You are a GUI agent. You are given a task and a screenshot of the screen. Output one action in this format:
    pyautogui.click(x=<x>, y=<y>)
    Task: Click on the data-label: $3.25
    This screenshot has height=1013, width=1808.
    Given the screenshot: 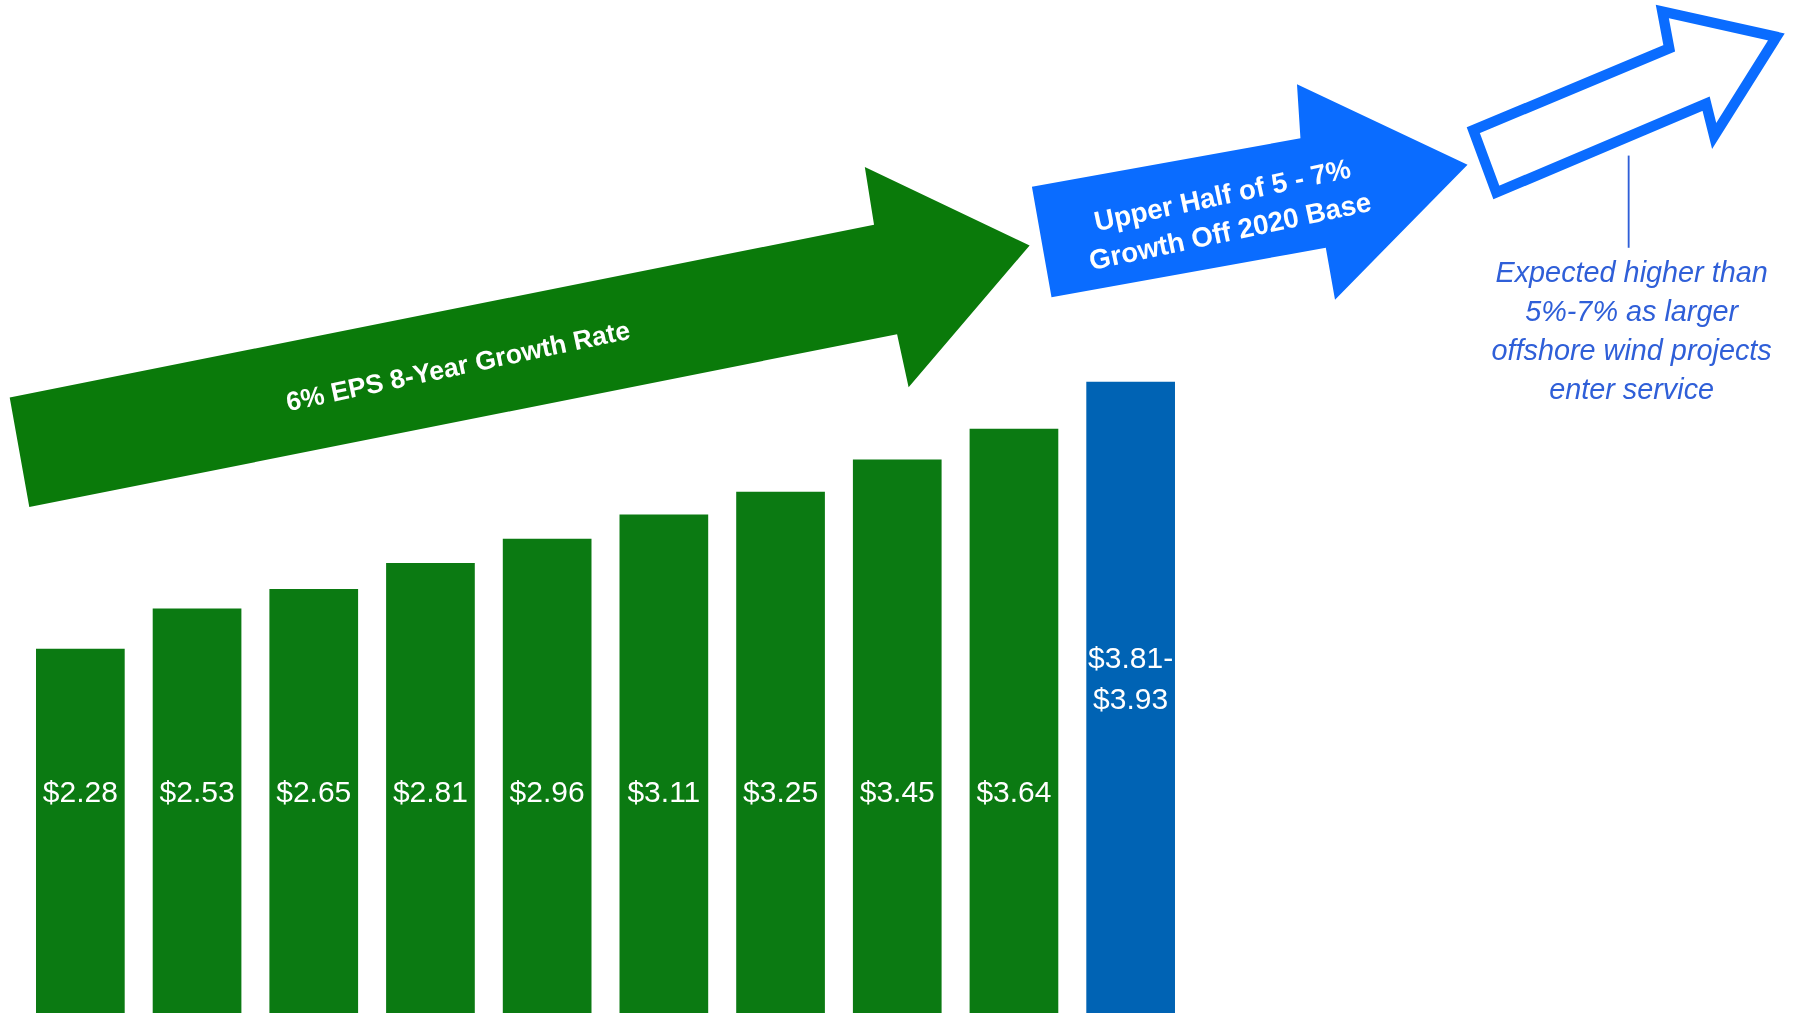 What is the action you would take?
    pyautogui.click(x=781, y=792)
    